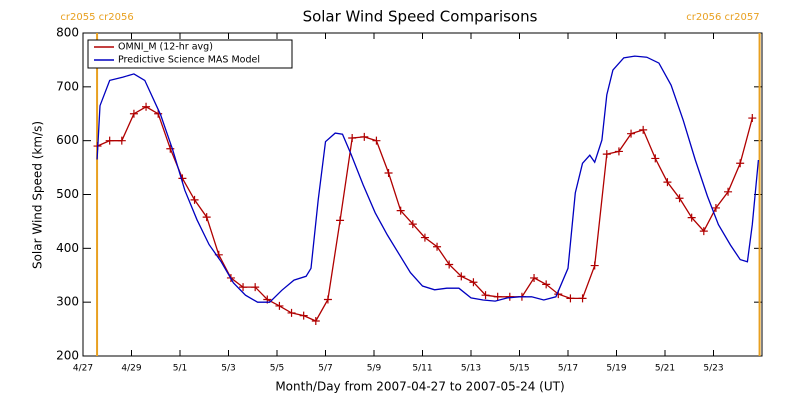 This screenshot has width=800, height=400. Describe the element at coordinates (189, 60) in the screenshot. I see `legend-label: Predictive Science MAS Model` at that location.